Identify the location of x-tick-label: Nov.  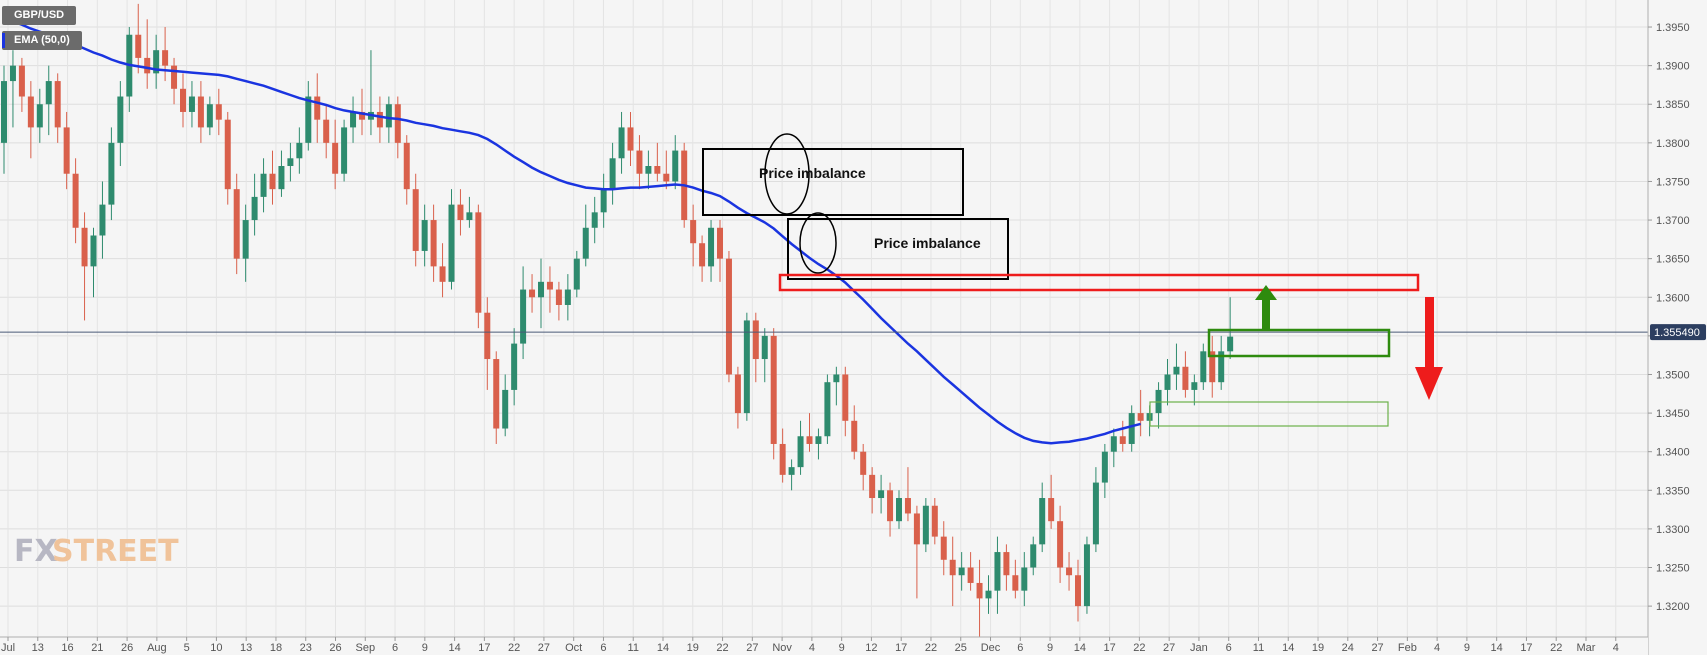
(782, 648).